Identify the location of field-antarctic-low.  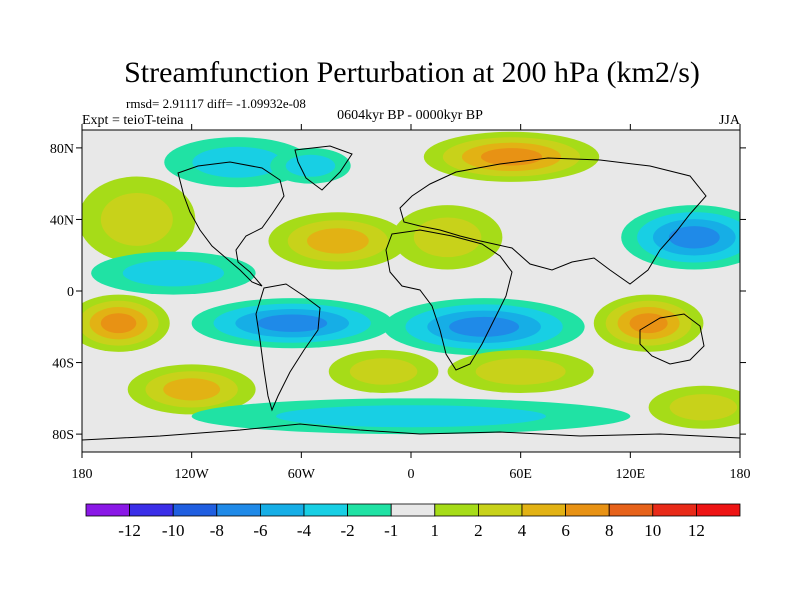
(411, 416).